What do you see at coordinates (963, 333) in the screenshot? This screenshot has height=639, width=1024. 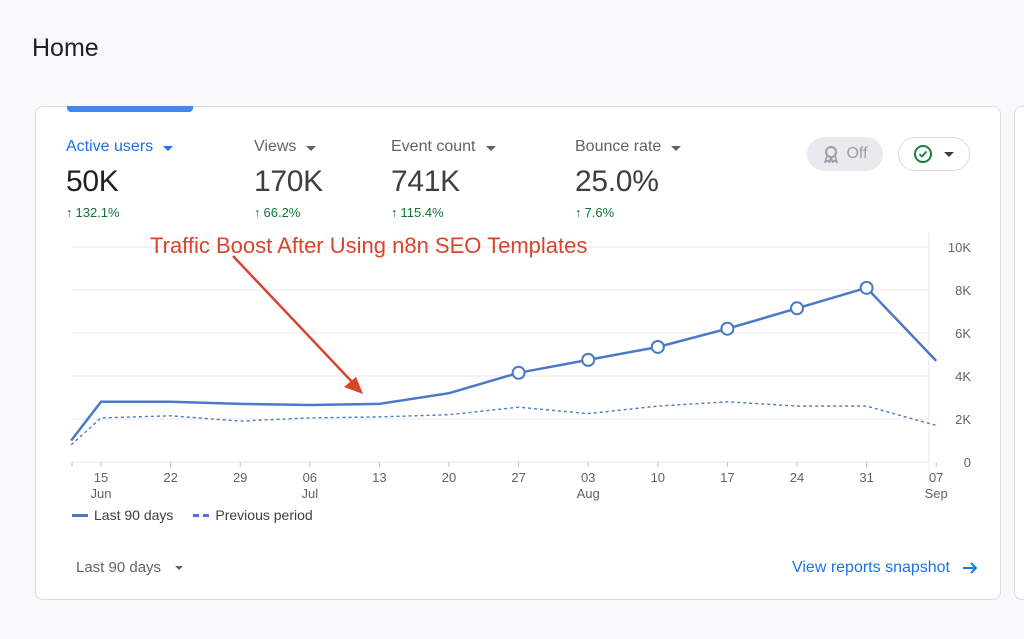 I see `y-tick-label: 6K` at bounding box center [963, 333].